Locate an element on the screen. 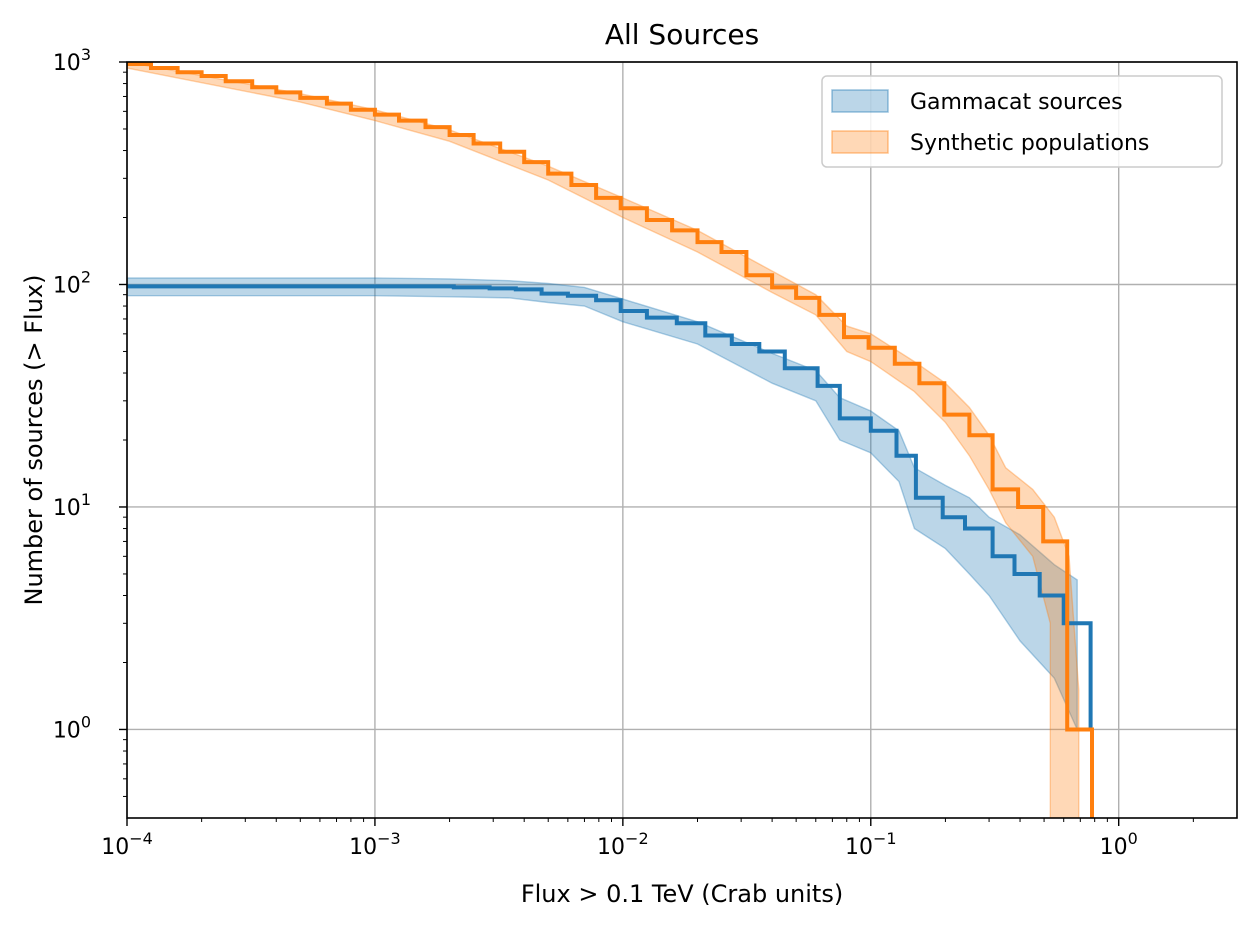 The width and height of the screenshot is (1256, 929). y-tick-label: 103 is located at coordinates (72, 60).